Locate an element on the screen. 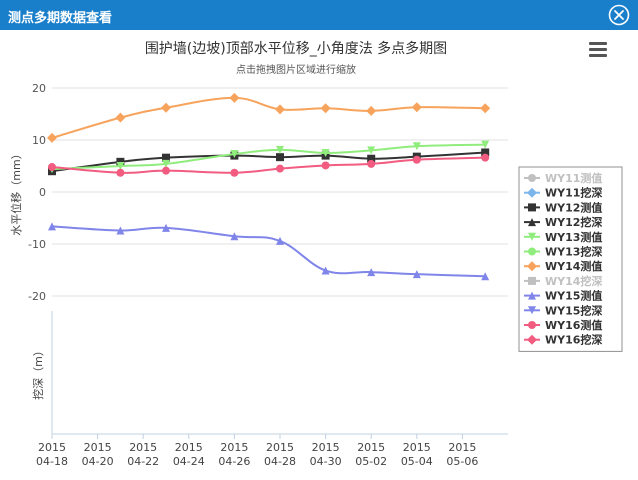 Image resolution: width=638 pixels, height=480 pixels. legend-label: WY14挖深 is located at coordinates (573, 281).